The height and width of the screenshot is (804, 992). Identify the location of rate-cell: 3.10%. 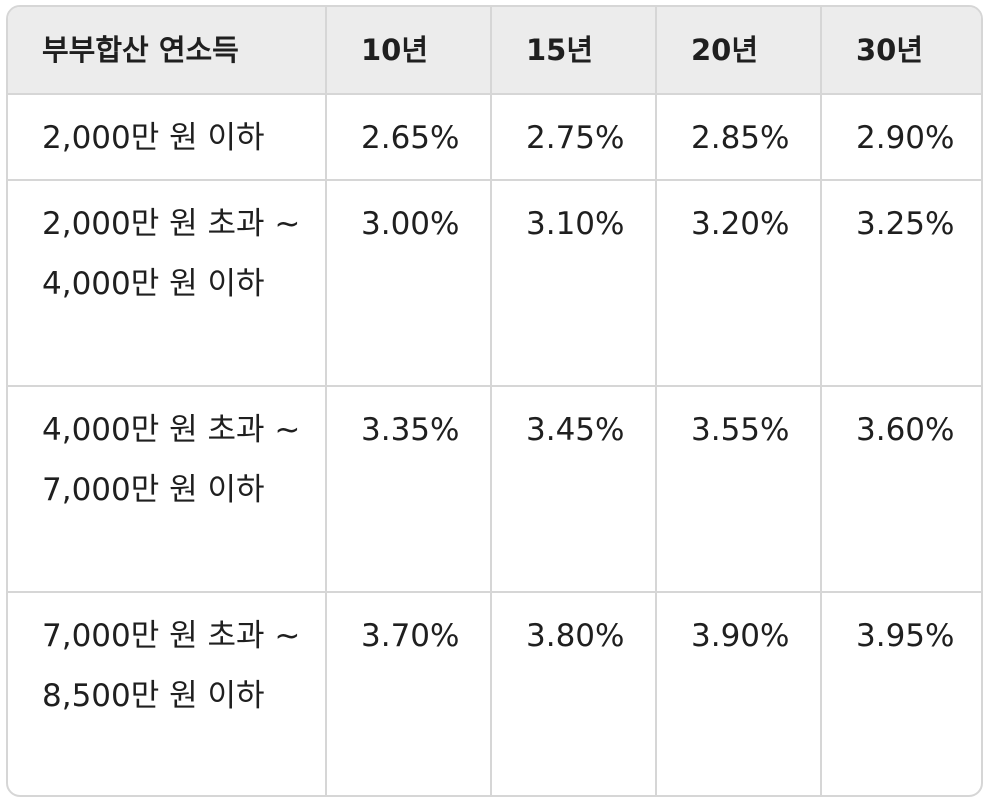
(574, 283).